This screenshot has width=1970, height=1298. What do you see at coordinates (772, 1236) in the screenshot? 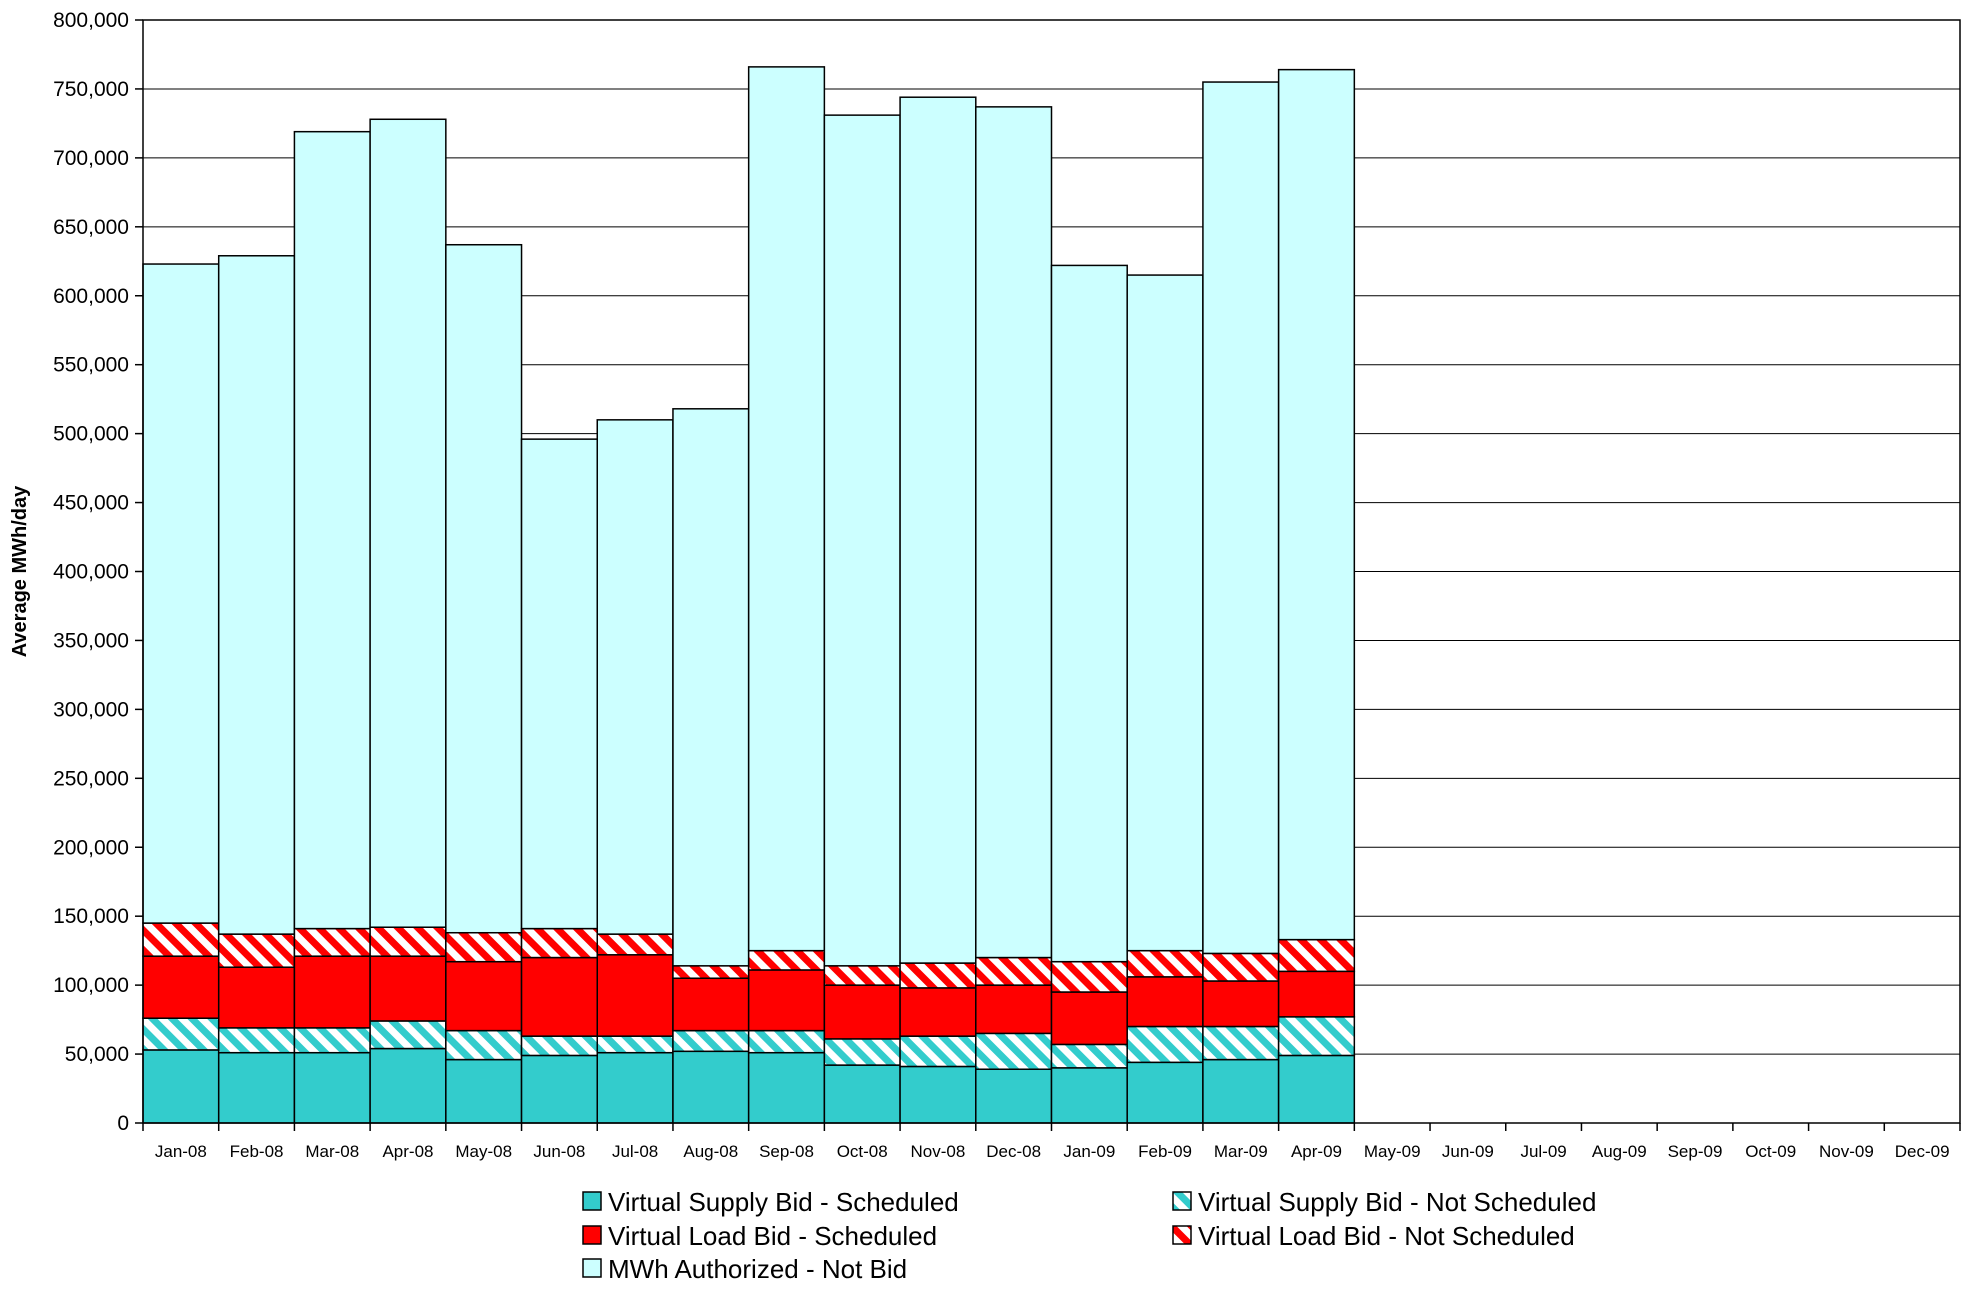
I see `legend-label: Virtual Load Bid - Scheduled` at bounding box center [772, 1236].